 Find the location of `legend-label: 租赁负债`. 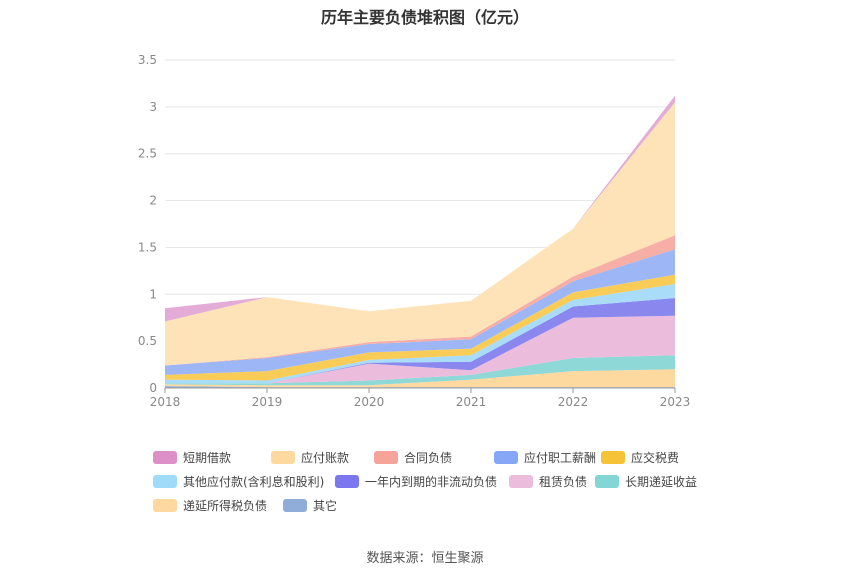

legend-label: 租赁负债 is located at coordinates (563, 481).